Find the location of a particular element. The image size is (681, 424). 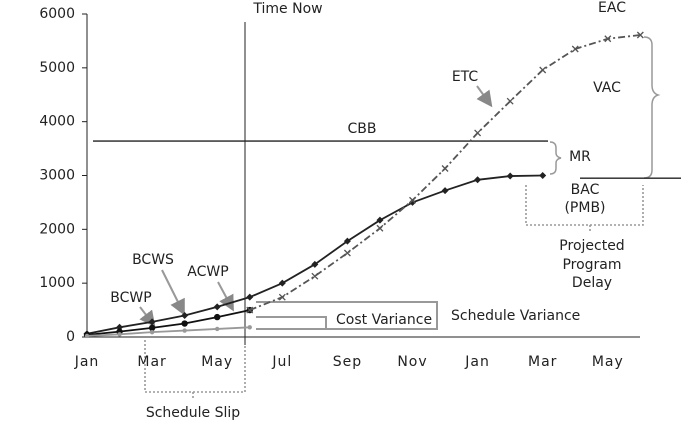

bcwp-label: BCWP is located at coordinates (130, 298).